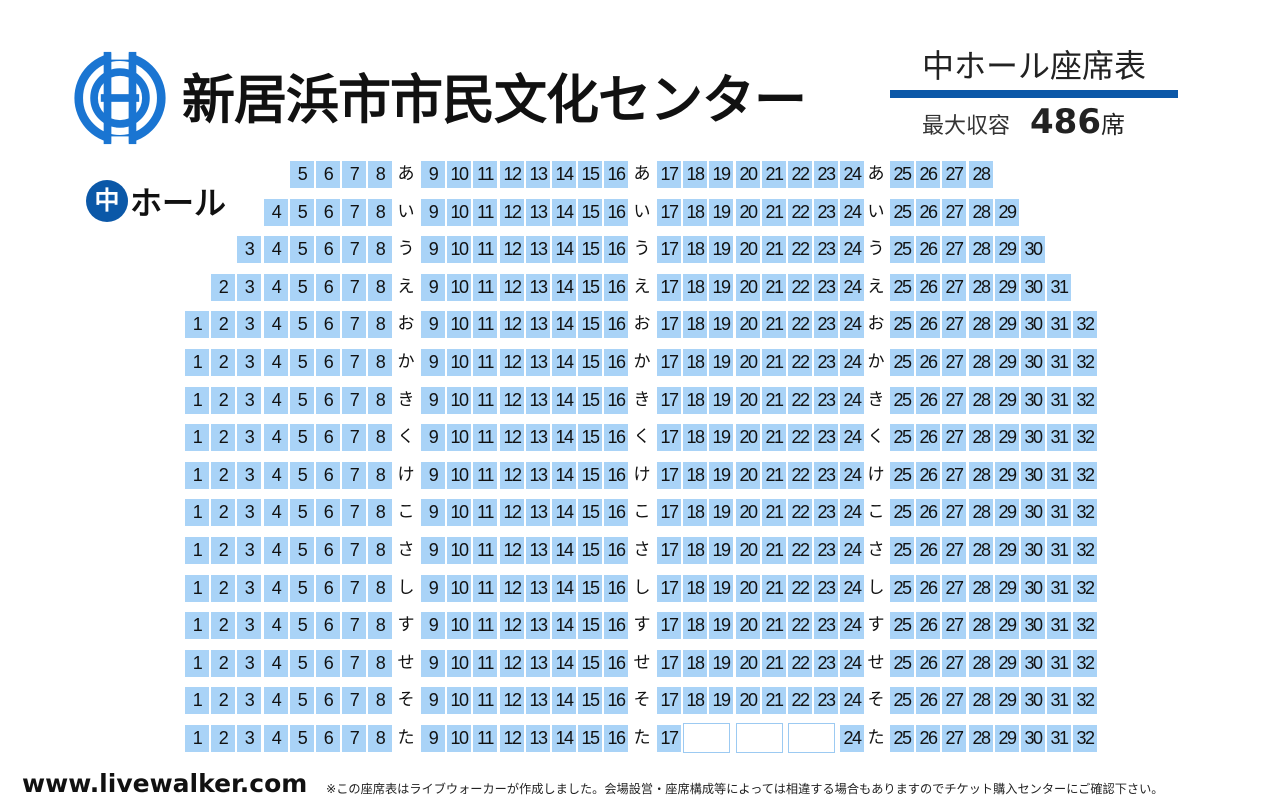  Describe the element at coordinates (197, 437) in the screenshot. I see `seat: 1` at that location.